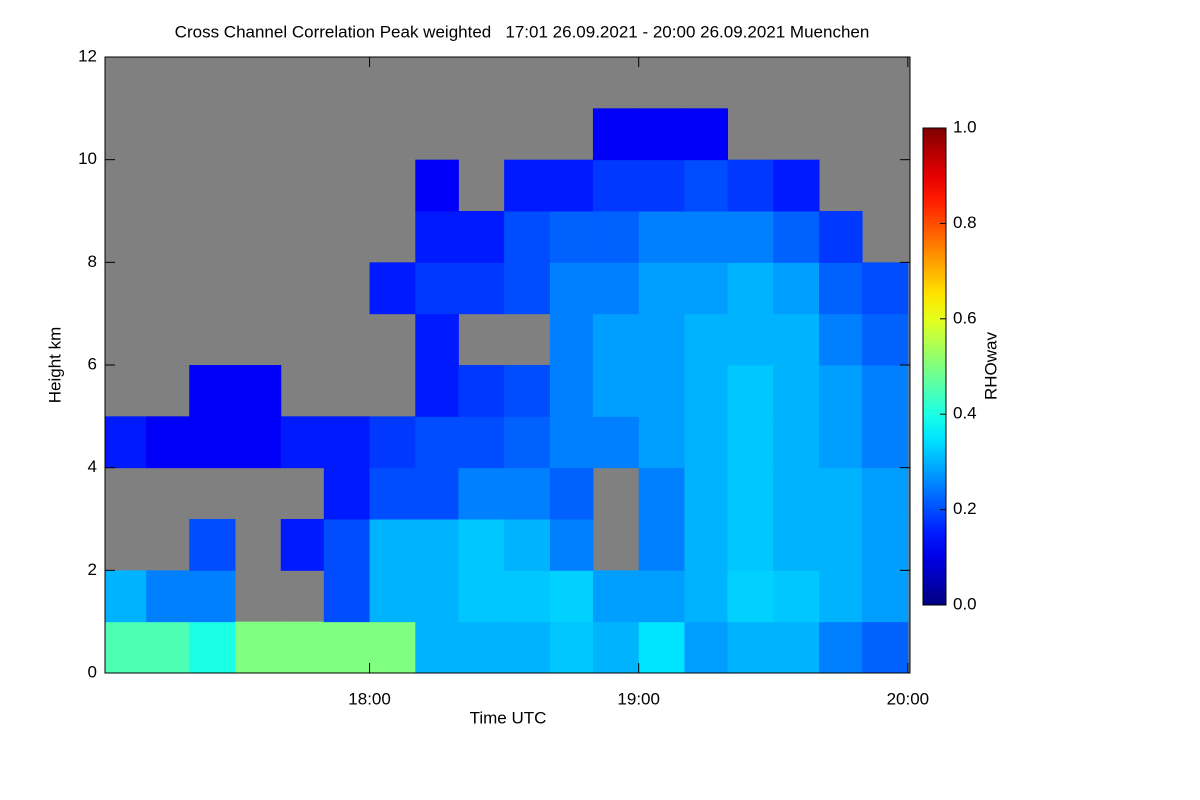 The width and height of the screenshot is (1200, 800). I want to click on colorbar-label: RHOwav, so click(990, 365).